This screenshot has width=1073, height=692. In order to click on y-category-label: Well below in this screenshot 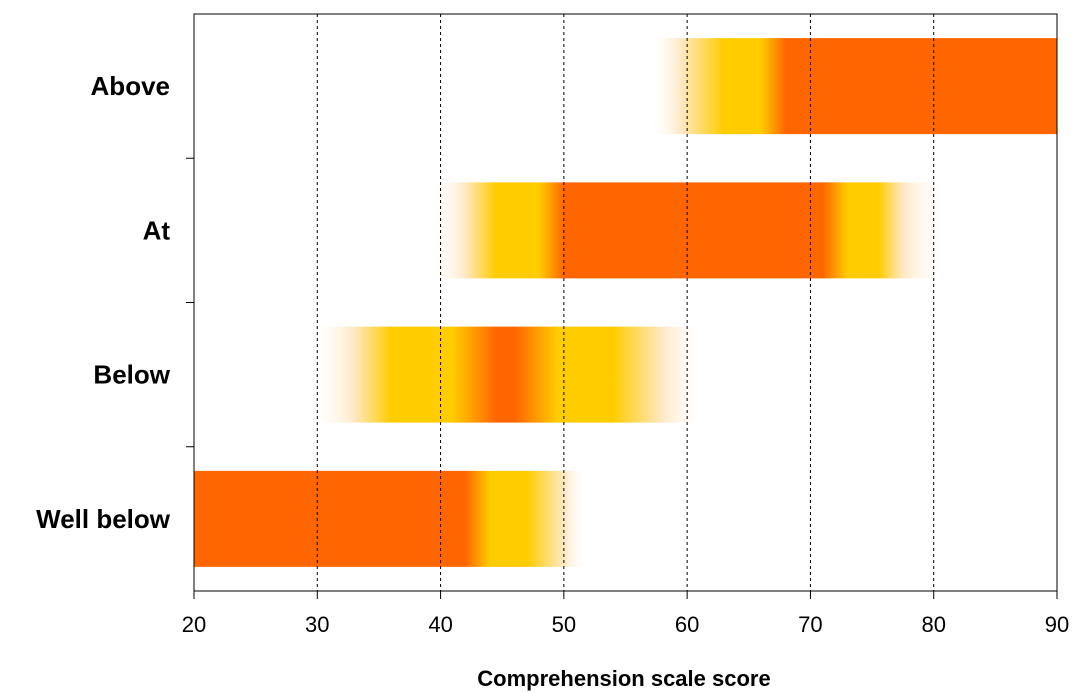, I will do `click(103, 519)`.